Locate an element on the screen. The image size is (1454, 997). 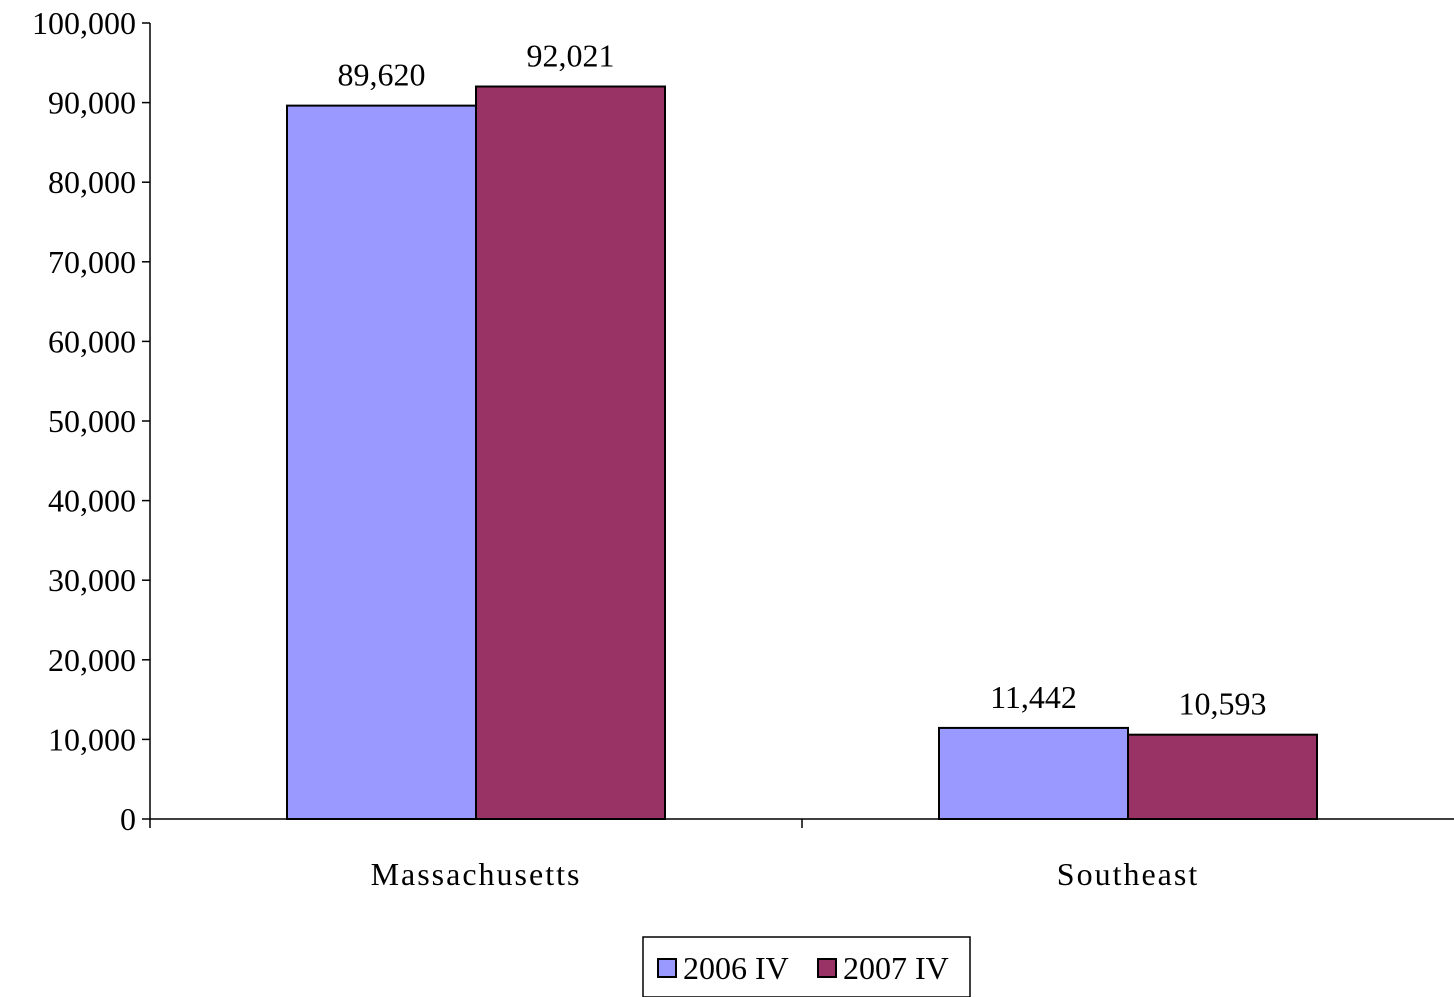
y-tick-label: 100,000 is located at coordinates (84, 23).